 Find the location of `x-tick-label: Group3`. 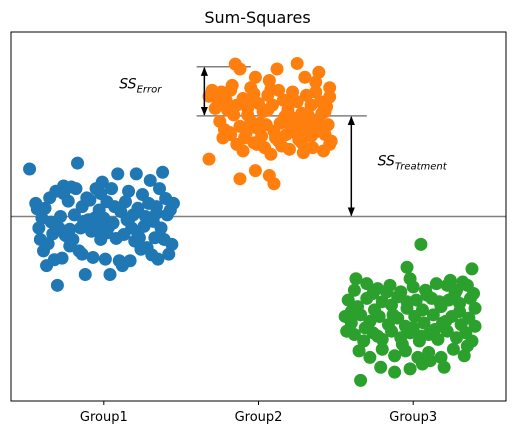

x-tick-label: Group3 is located at coordinates (413, 417).